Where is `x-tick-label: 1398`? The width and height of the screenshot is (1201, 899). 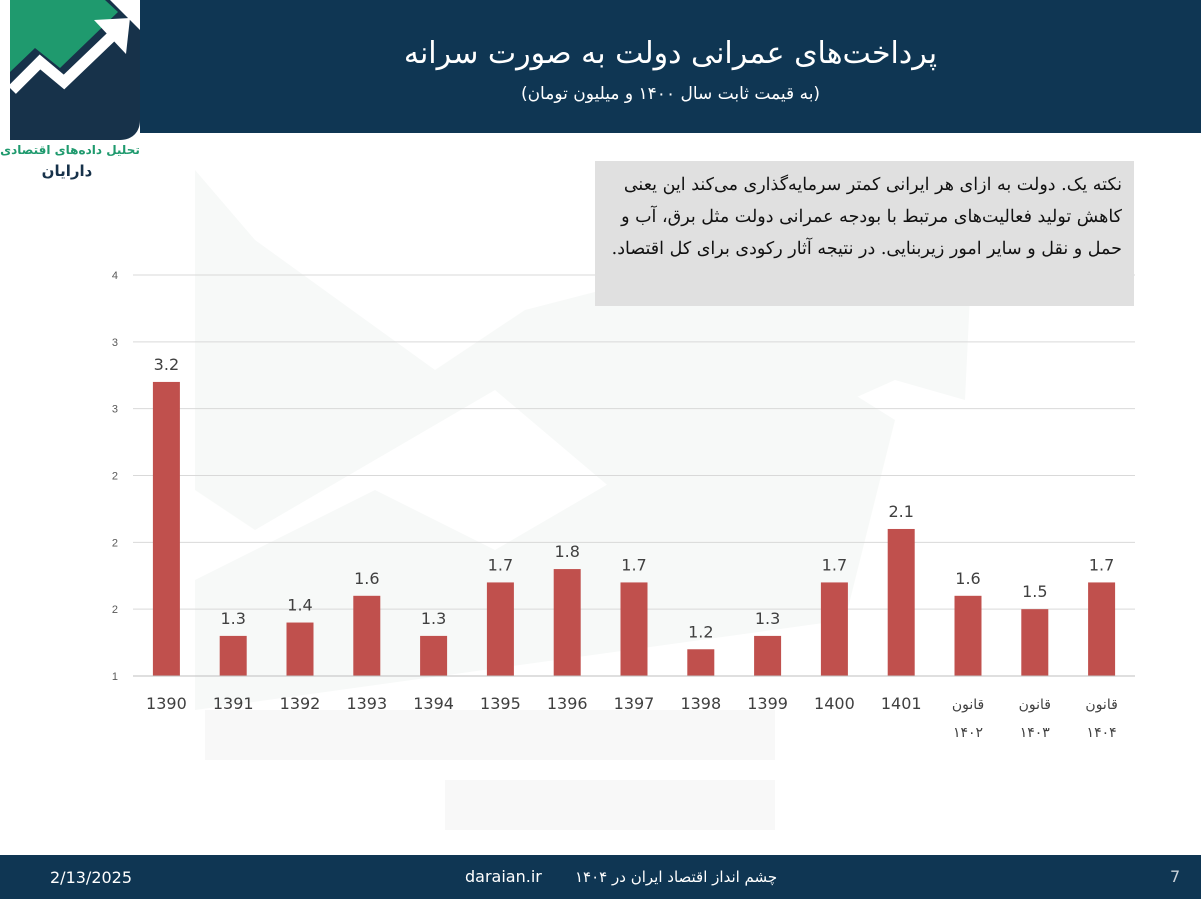 x-tick-label: 1398 is located at coordinates (700, 703).